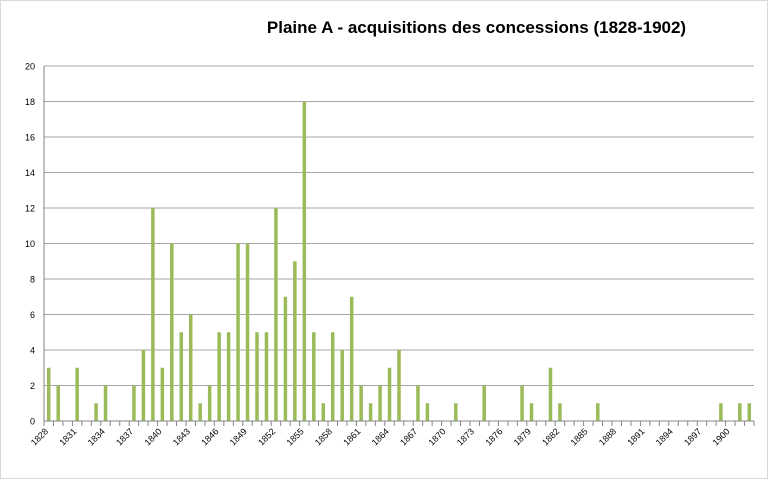 The height and width of the screenshot is (479, 768). Describe the element at coordinates (465, 436) in the screenshot. I see `x-tick-label: 1873` at that location.